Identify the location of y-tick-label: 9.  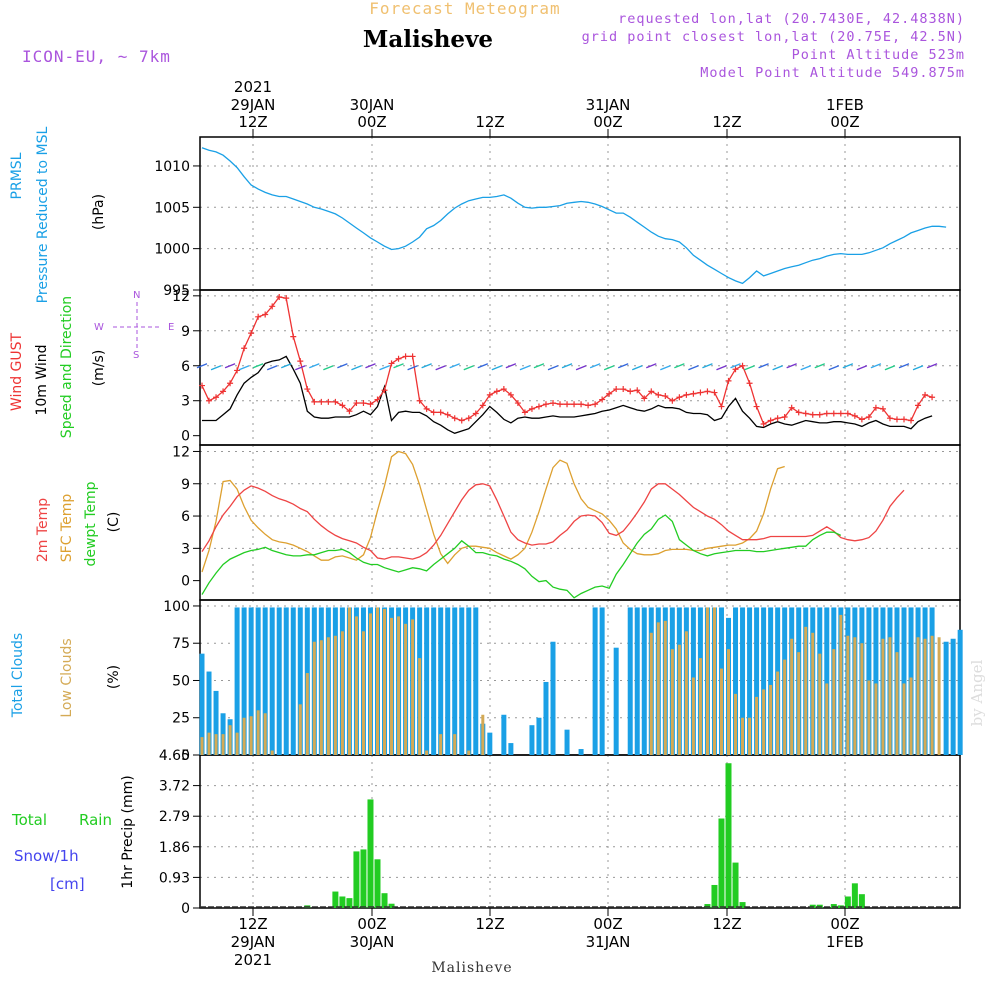
(185, 332).